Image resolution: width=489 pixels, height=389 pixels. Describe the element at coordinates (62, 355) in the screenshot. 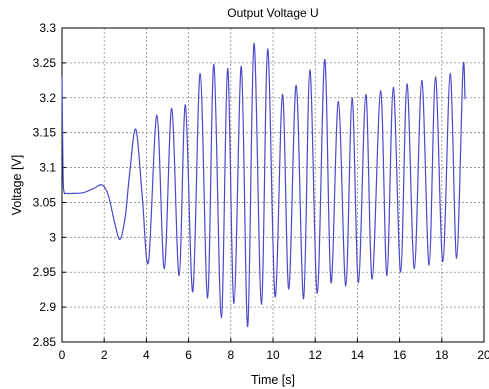

I see `x-tick-label: 0` at that location.